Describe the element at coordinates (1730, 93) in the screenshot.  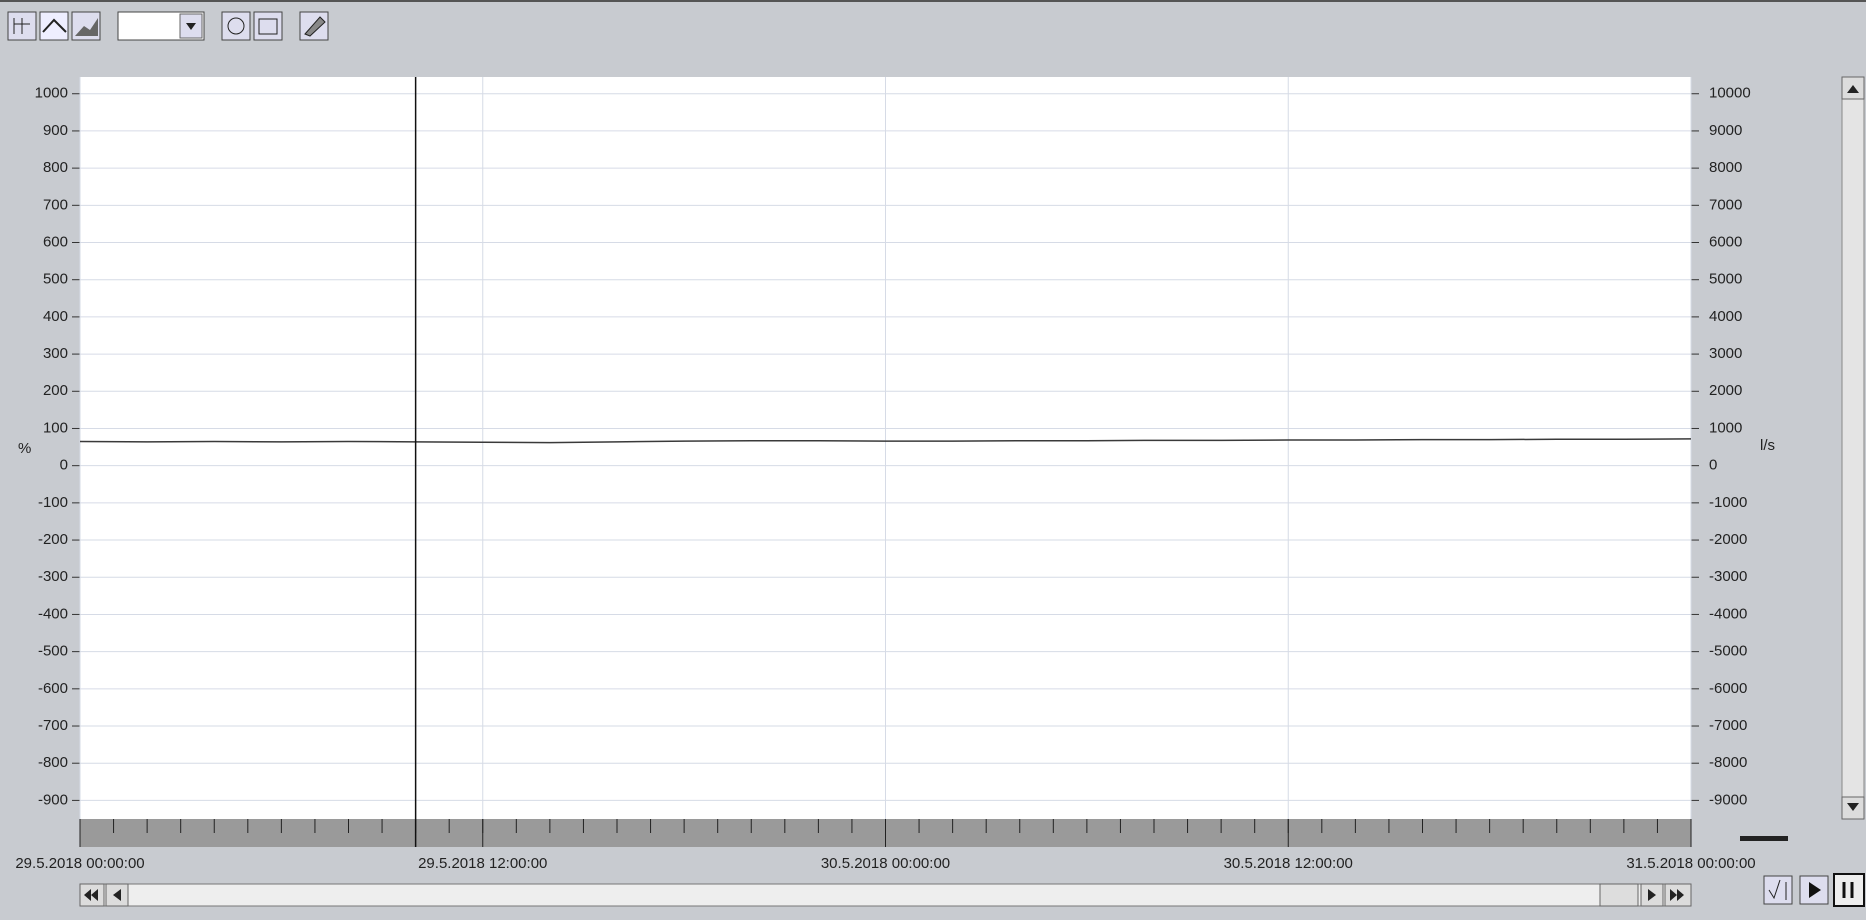
I see `y2-tick-label: 10000` at that location.